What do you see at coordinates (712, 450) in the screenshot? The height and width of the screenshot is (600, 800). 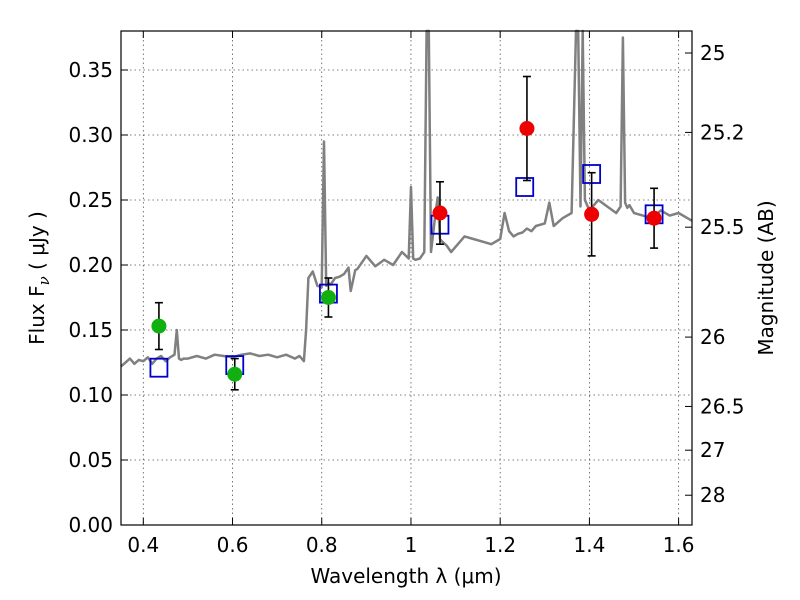 I see `right-tick-label: 27` at bounding box center [712, 450].